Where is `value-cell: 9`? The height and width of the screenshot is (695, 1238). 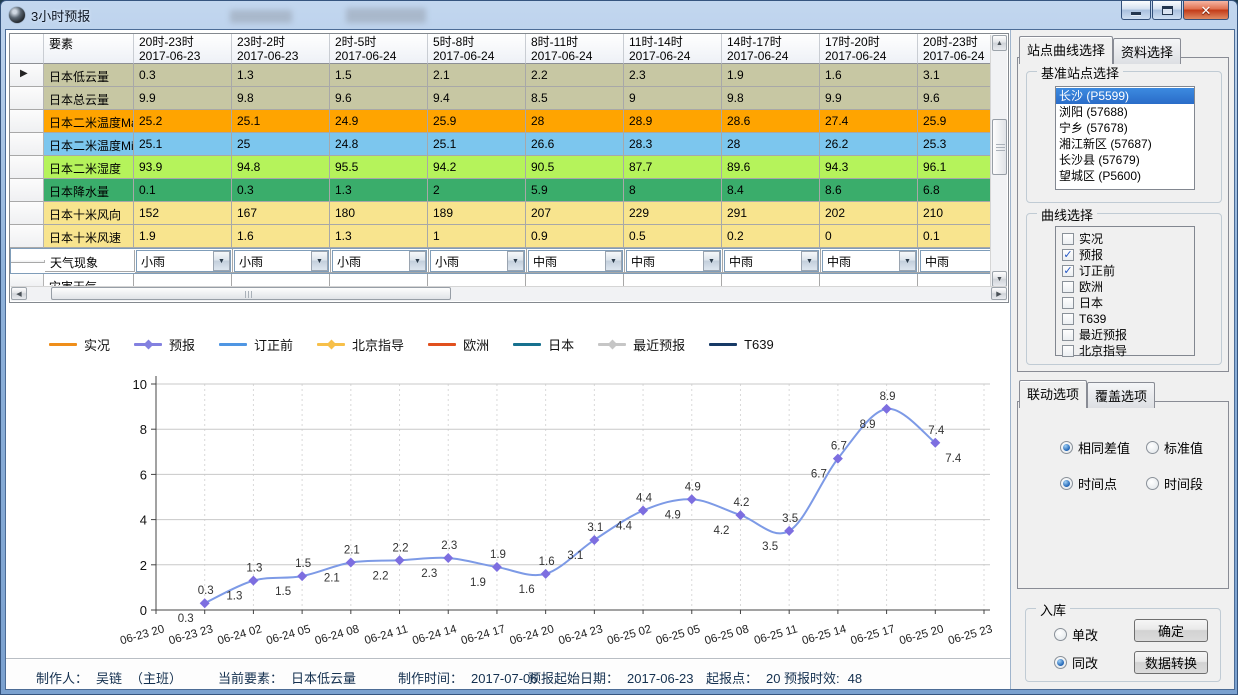 value-cell: 9 is located at coordinates (673, 98).